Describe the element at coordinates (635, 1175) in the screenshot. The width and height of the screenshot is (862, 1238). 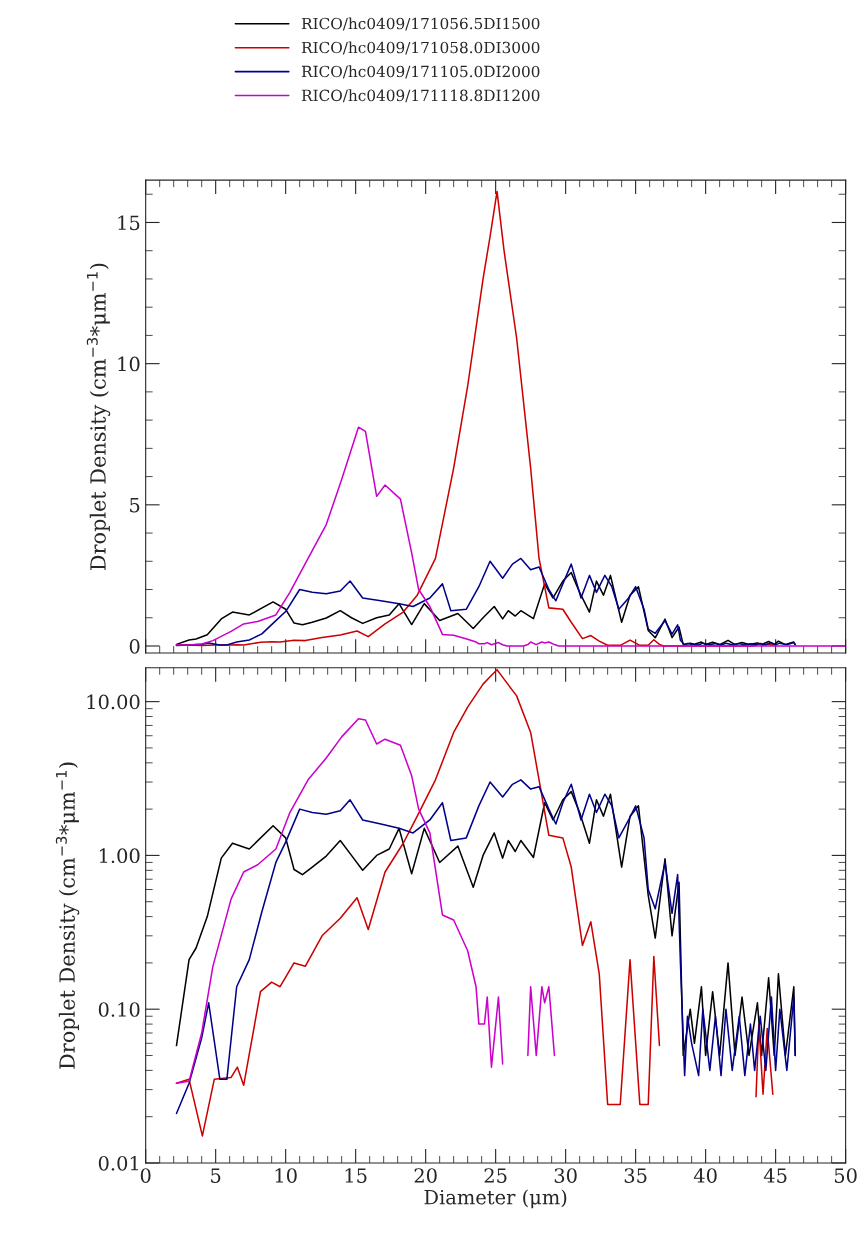
I see `x-tick-label: 35` at that location.